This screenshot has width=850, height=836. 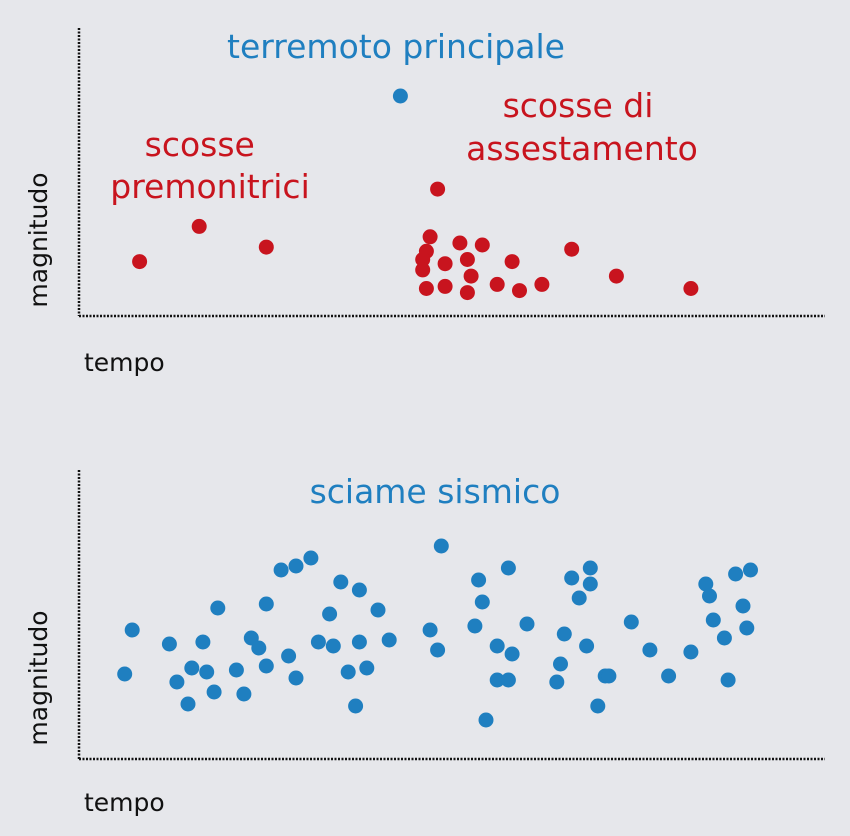 What do you see at coordinates (435, 491) in the screenshot?
I see `annotation-swarm: sciame sismico` at bounding box center [435, 491].